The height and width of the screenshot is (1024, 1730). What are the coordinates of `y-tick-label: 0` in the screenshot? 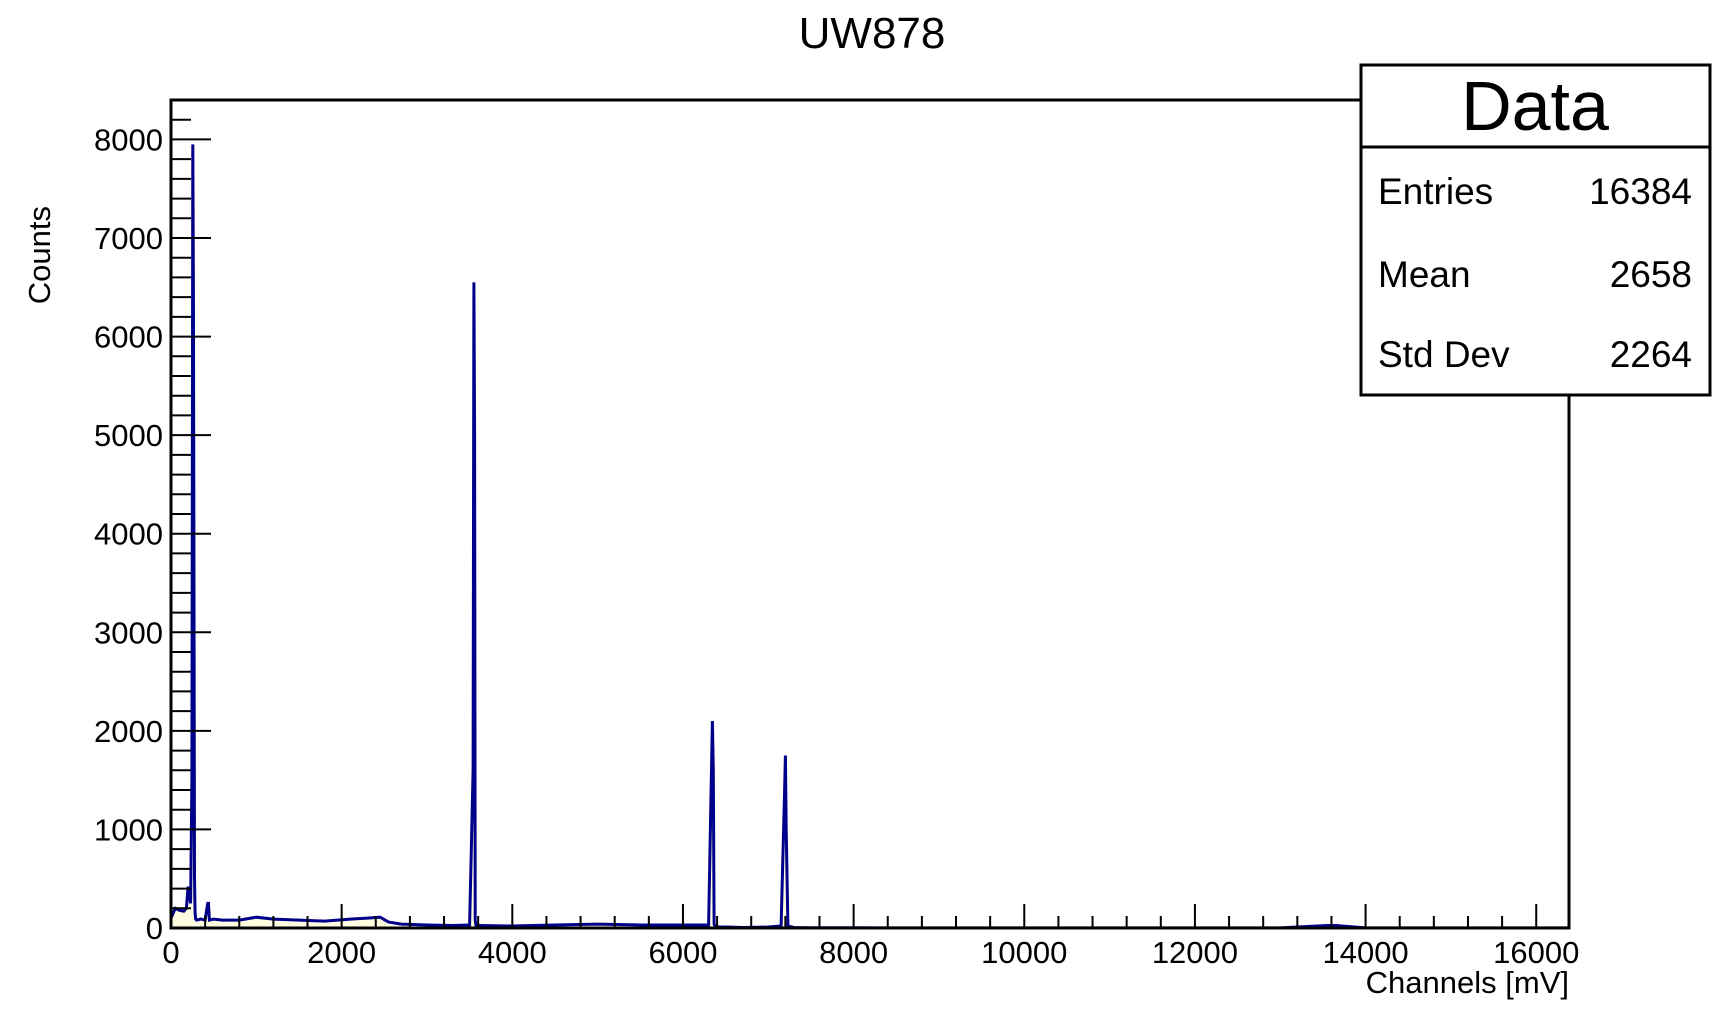 It's located at (154, 928).